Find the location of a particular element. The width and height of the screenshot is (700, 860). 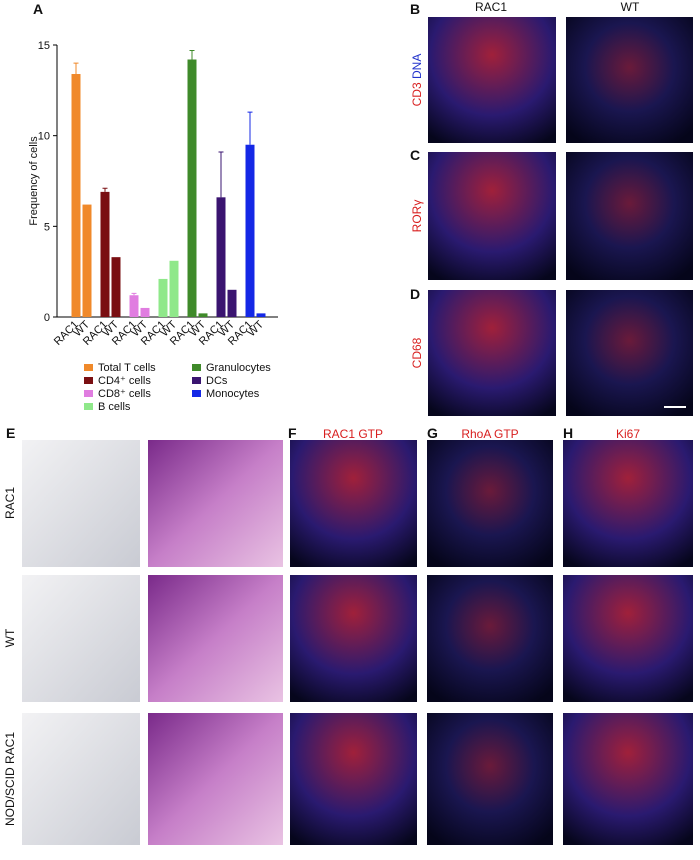

row-label: RORγ is located at coordinates (417, 216).